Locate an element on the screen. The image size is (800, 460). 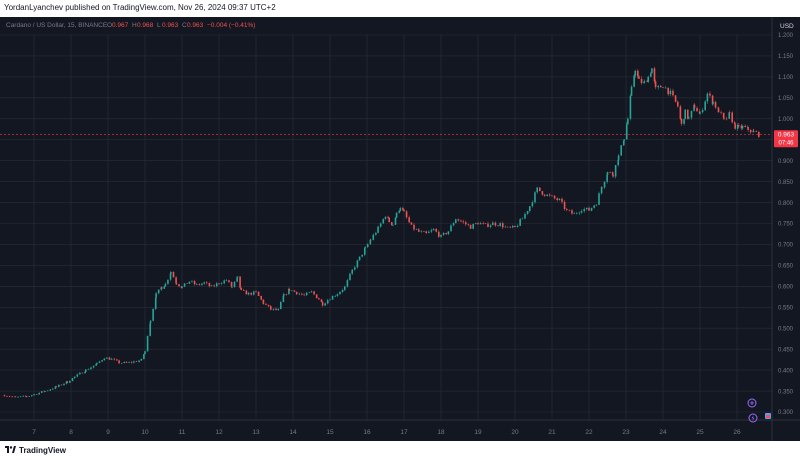
price-badge-value: 0.963 is located at coordinates (786, 134).